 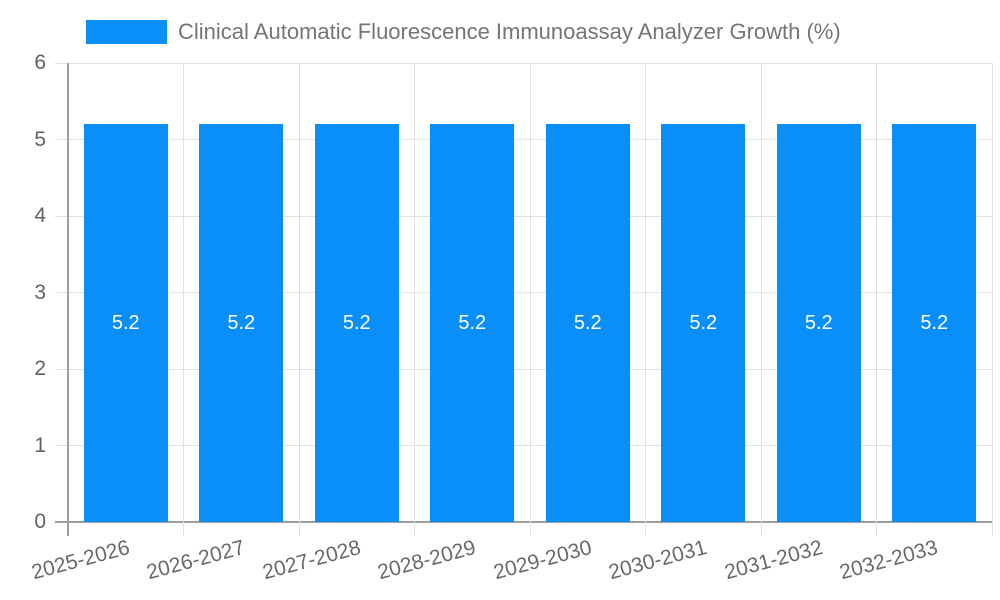 I want to click on y-axis-label: 6, so click(x=40, y=62).